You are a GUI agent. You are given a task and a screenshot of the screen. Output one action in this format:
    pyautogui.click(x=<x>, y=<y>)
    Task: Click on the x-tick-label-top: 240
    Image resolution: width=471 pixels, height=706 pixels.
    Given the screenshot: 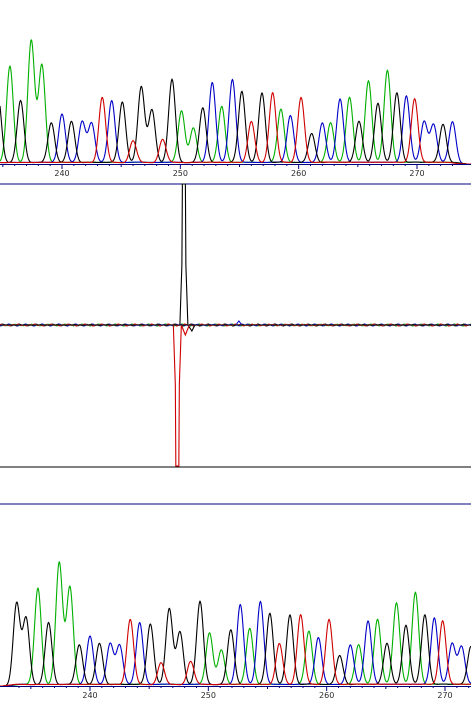 What is the action you would take?
    pyautogui.click(x=61, y=173)
    